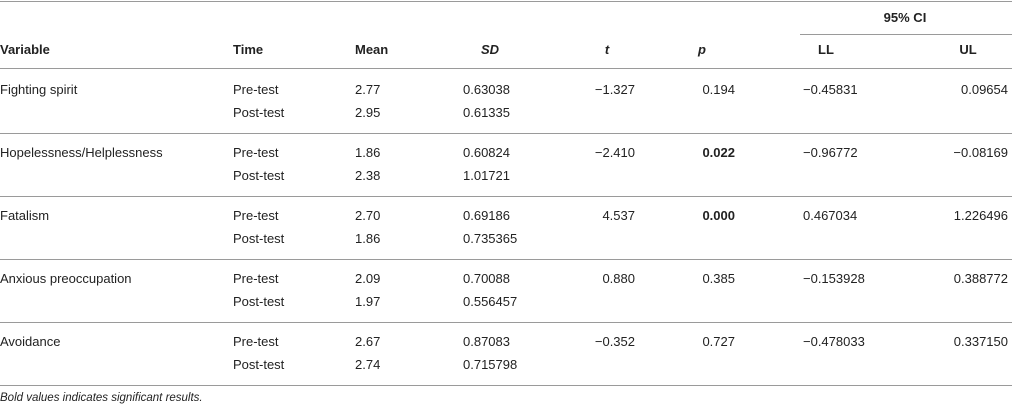 The width and height of the screenshot is (1012, 406). What do you see at coordinates (718, 341) in the screenshot?
I see `p-value: 0.727` at bounding box center [718, 341].